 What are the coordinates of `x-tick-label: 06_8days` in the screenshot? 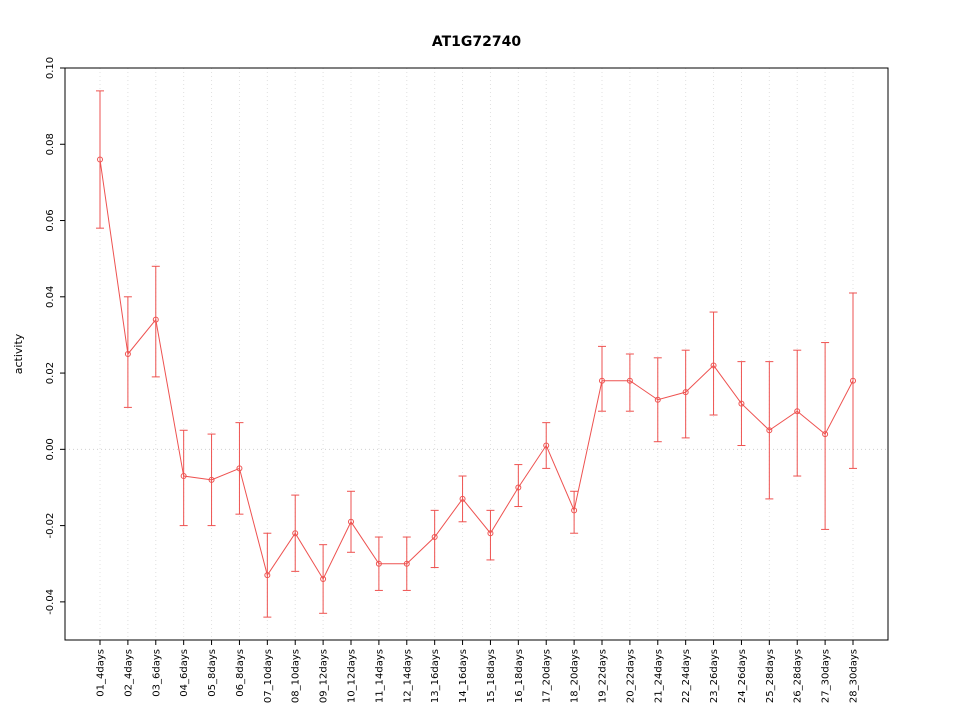 It's located at (240, 673).